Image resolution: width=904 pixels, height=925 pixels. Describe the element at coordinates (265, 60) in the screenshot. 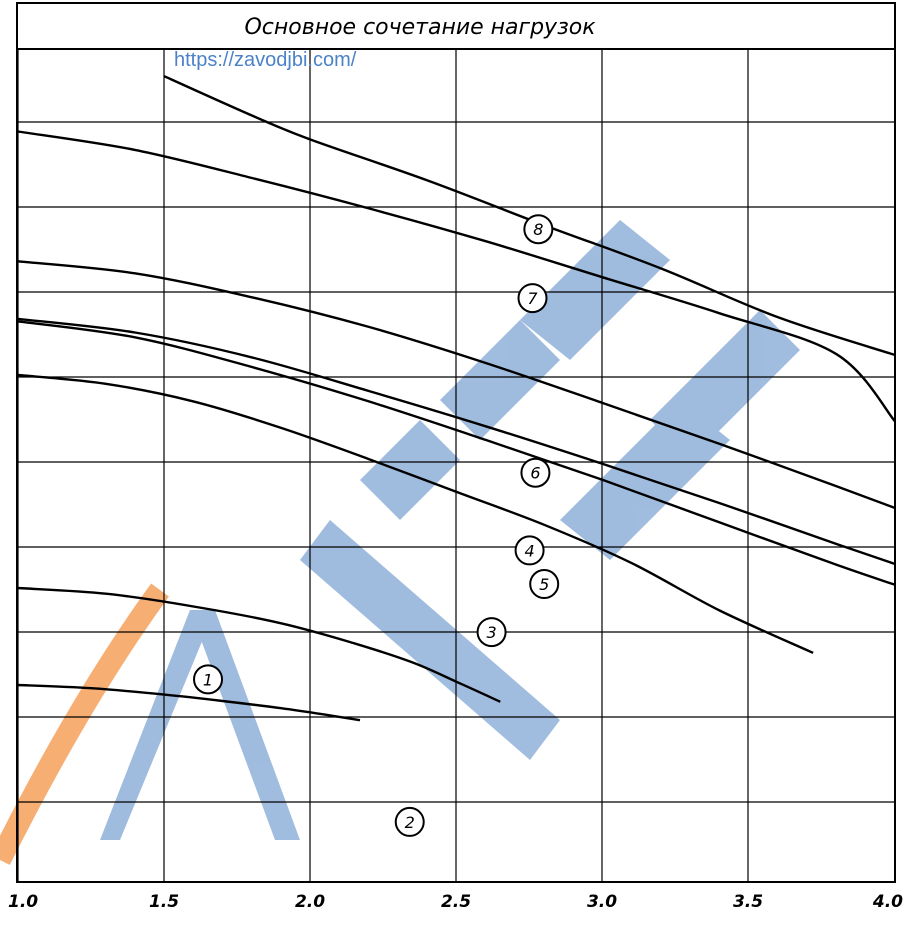

I see `watermark-url: https://zavodjbi.com/` at that location.